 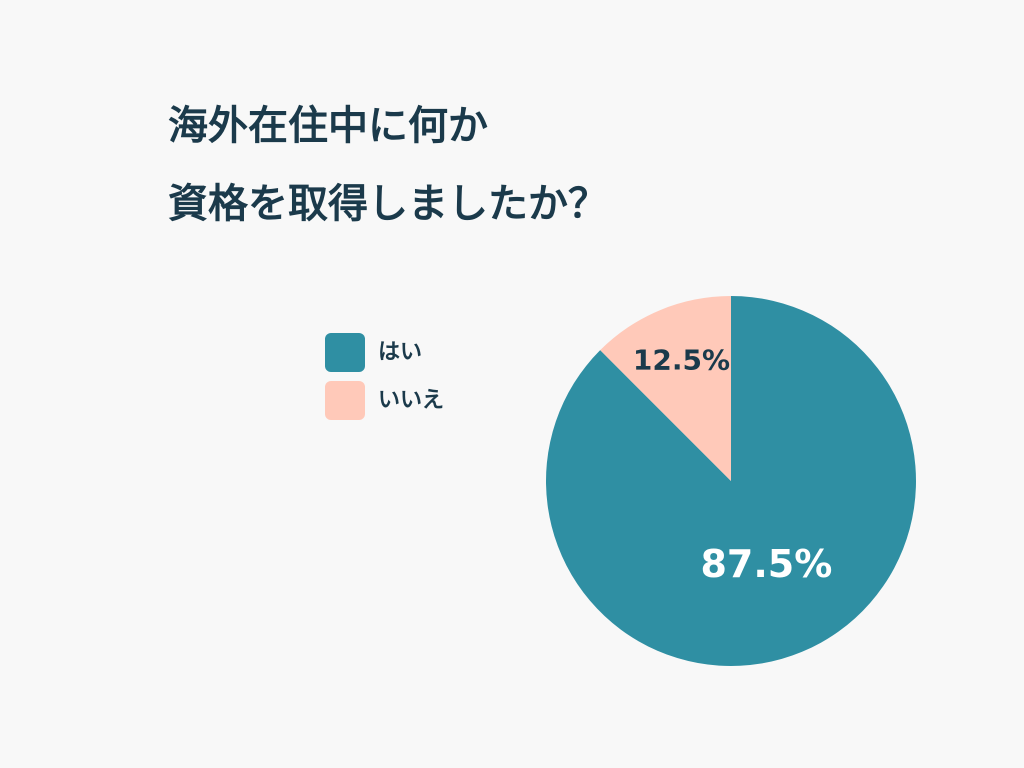 What do you see at coordinates (400, 352) in the screenshot?
I see `legend-label: はい` at bounding box center [400, 352].